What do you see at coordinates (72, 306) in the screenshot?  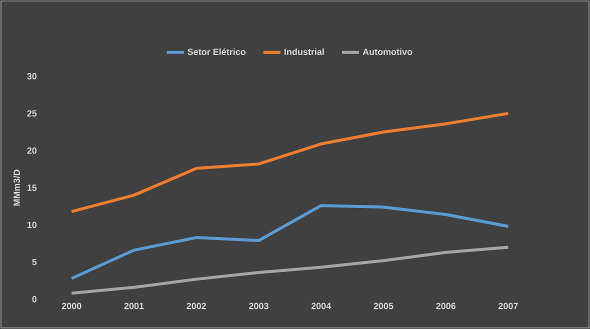 I see `x-tick-label: 2000` at bounding box center [72, 306].